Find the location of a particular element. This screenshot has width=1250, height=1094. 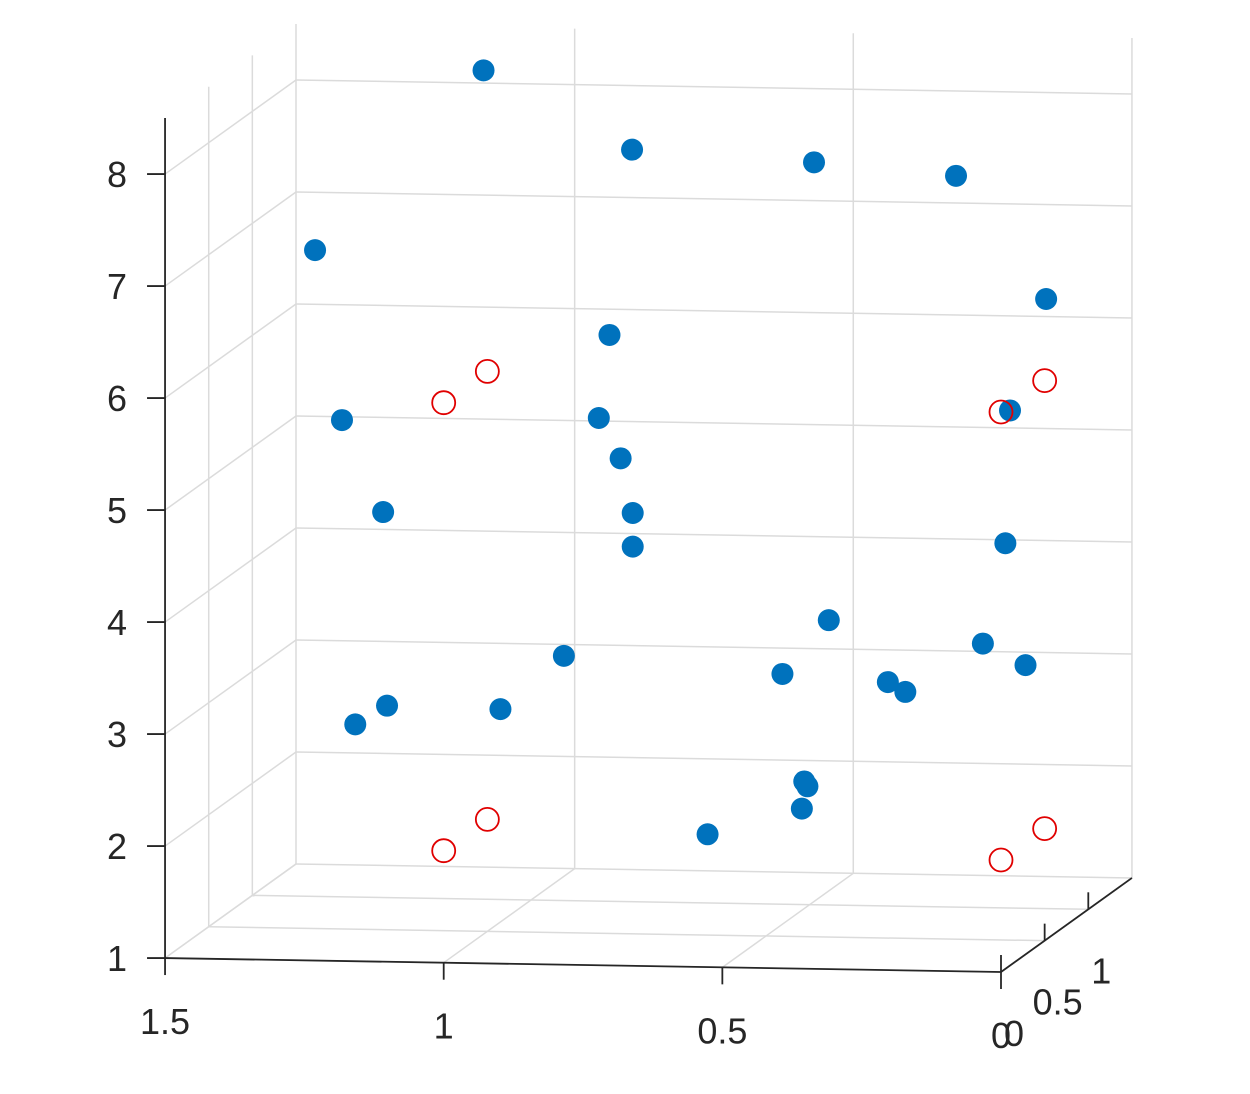

z-tick-label: 4 is located at coordinates (117, 622).